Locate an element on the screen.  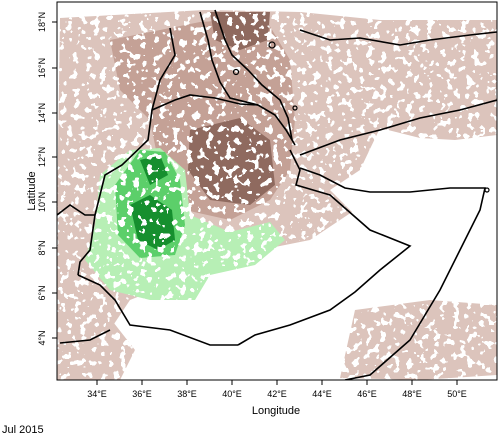
x-axis: 34°E 36°E 38°E 40°E 42°E 44°E 46°E 48°E 50°E is located at coordinates (277, 389).